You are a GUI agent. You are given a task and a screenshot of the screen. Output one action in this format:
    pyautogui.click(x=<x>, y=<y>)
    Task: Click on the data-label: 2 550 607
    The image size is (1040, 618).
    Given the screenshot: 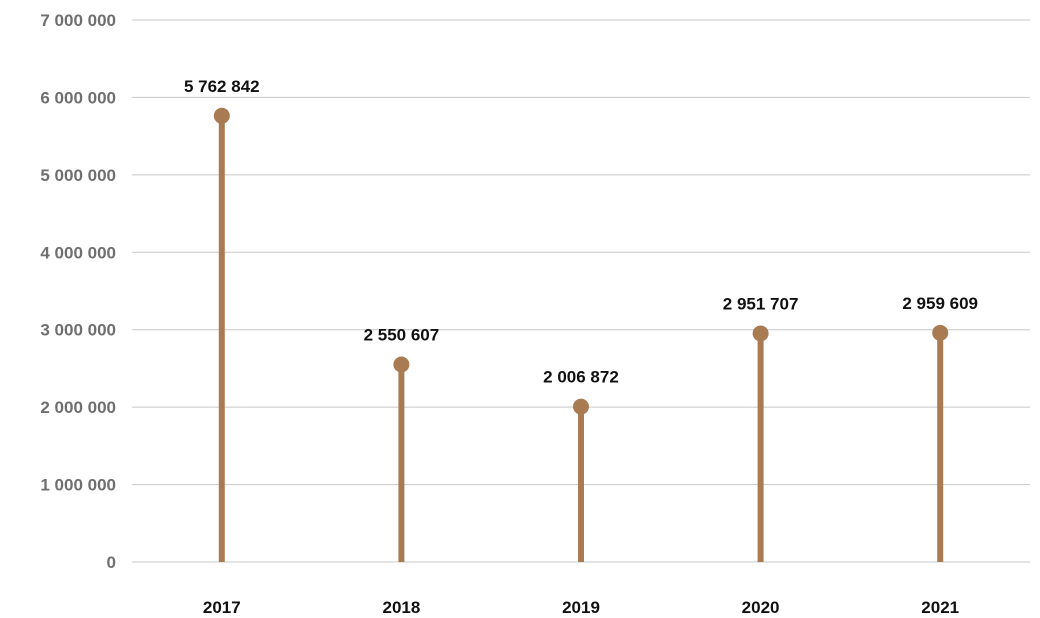 What is the action you would take?
    pyautogui.click(x=402, y=335)
    